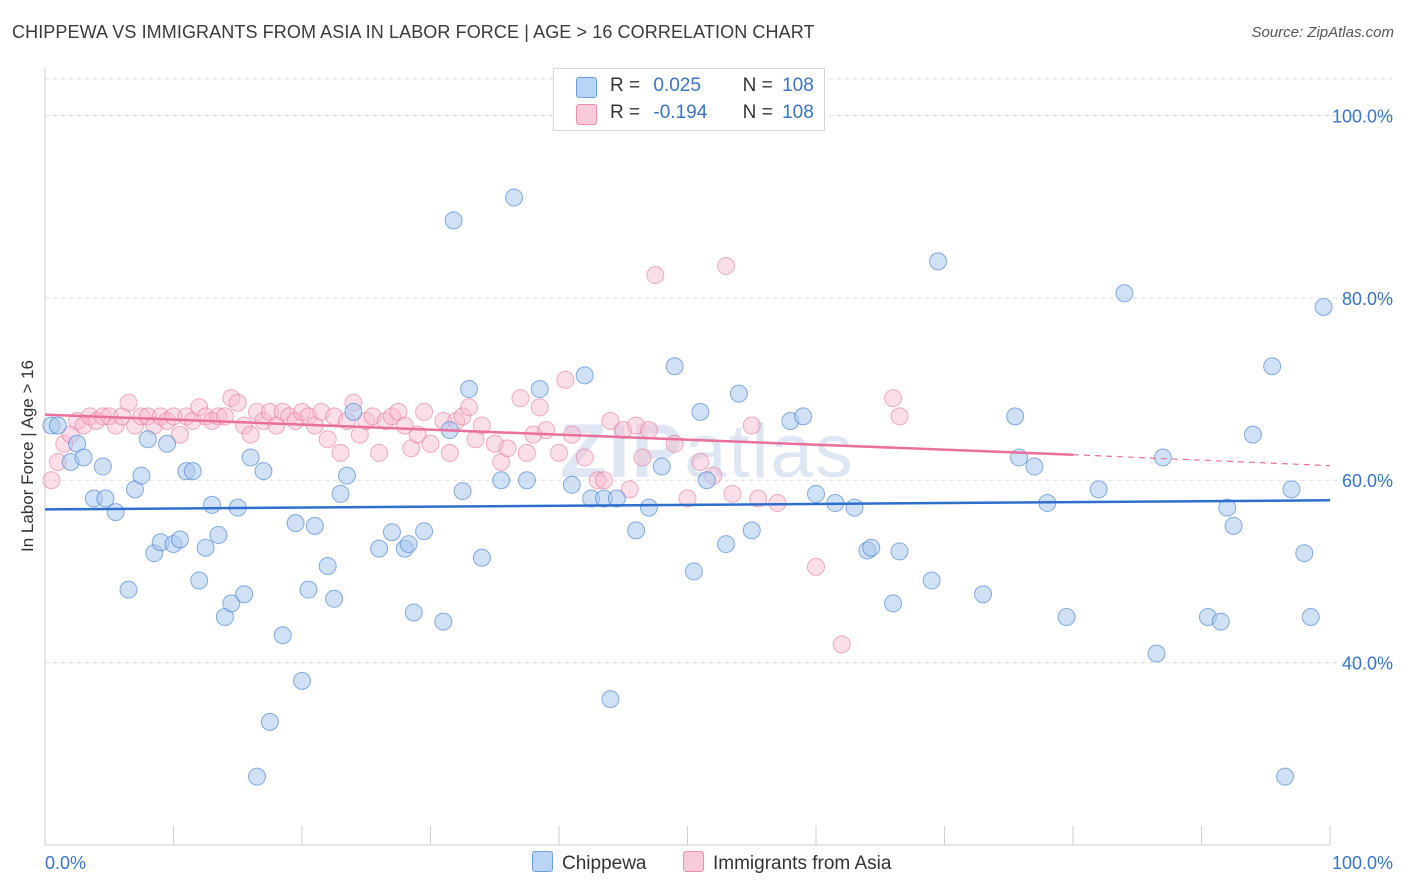 This screenshot has height=892, width=1406. What do you see at coordinates (1362, 863) in the screenshot?
I see `x-tick-label-max: 100.0%` at bounding box center [1362, 863].